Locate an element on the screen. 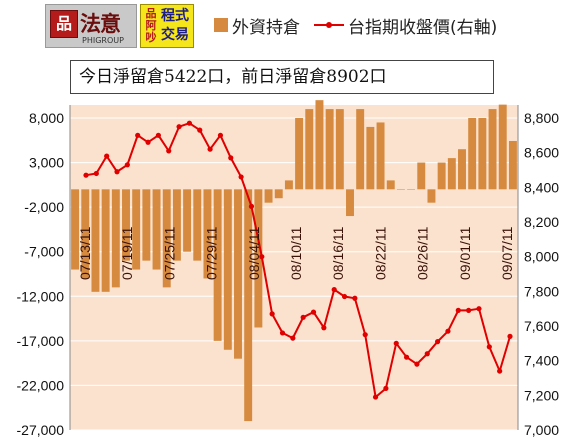 The width and height of the screenshot is (581, 446). left-tick-label: -2,000 is located at coordinates (44, 207).